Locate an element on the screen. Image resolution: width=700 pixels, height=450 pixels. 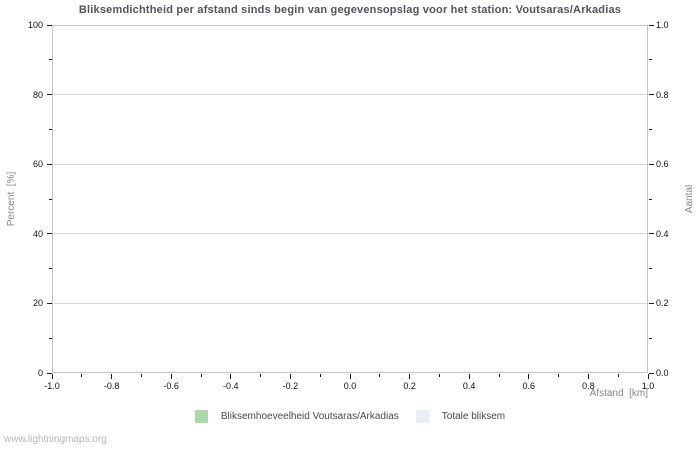
y-right-tick-label: 0.2 is located at coordinates (662, 303).